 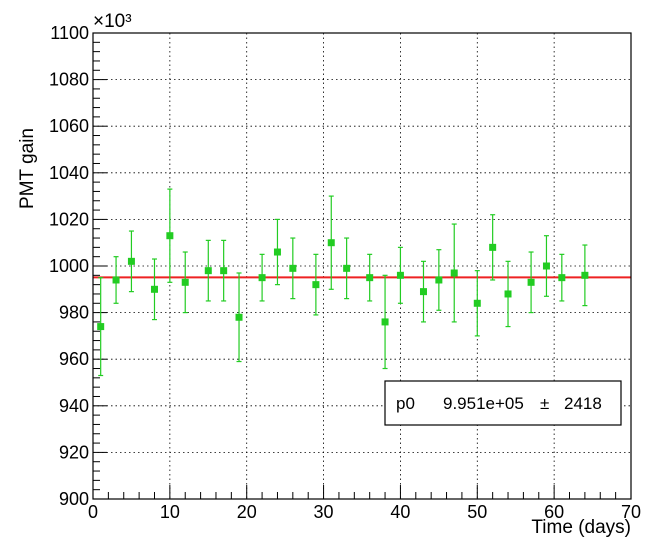 What do you see at coordinates (581, 527) in the screenshot?
I see `x-axis-title: Time (days)` at bounding box center [581, 527].